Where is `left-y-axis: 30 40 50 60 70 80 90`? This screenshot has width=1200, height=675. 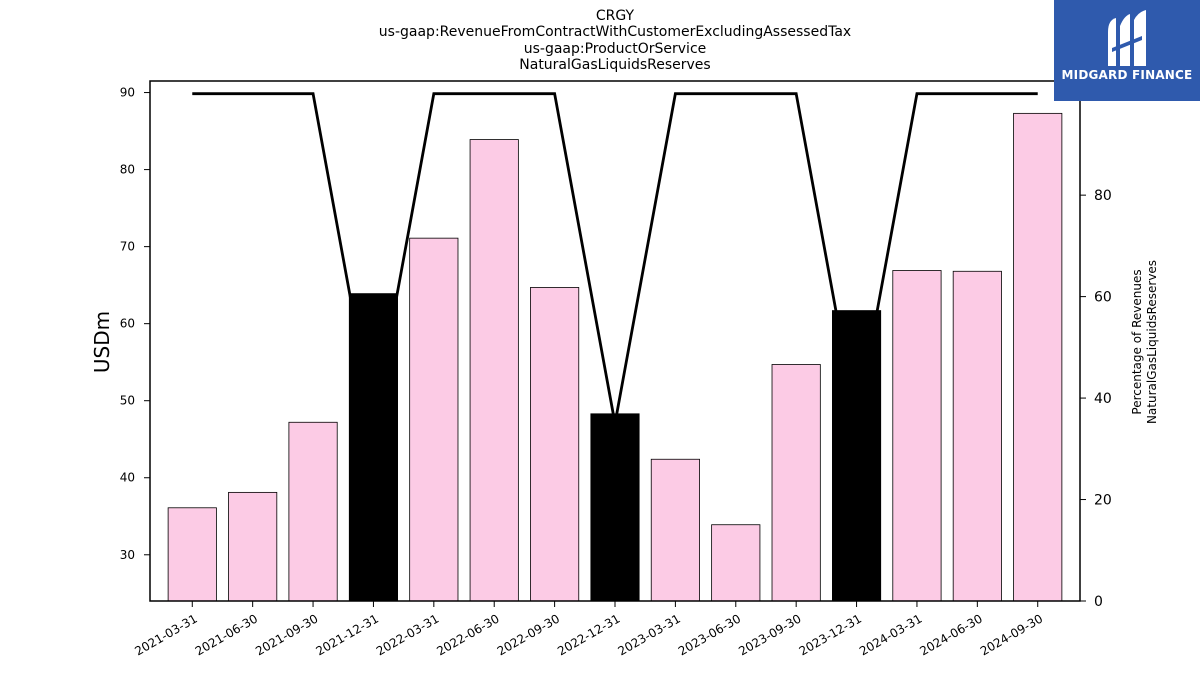 left-y-axis: 30 40 50 60 70 80 90 is located at coordinates (135, 324).